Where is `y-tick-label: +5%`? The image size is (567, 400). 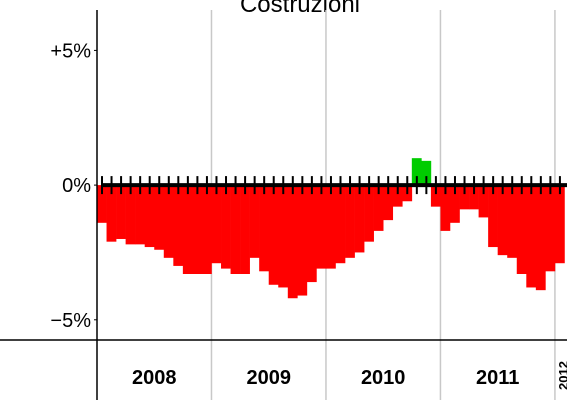
y-tick-label: +5% is located at coordinates (70, 51).